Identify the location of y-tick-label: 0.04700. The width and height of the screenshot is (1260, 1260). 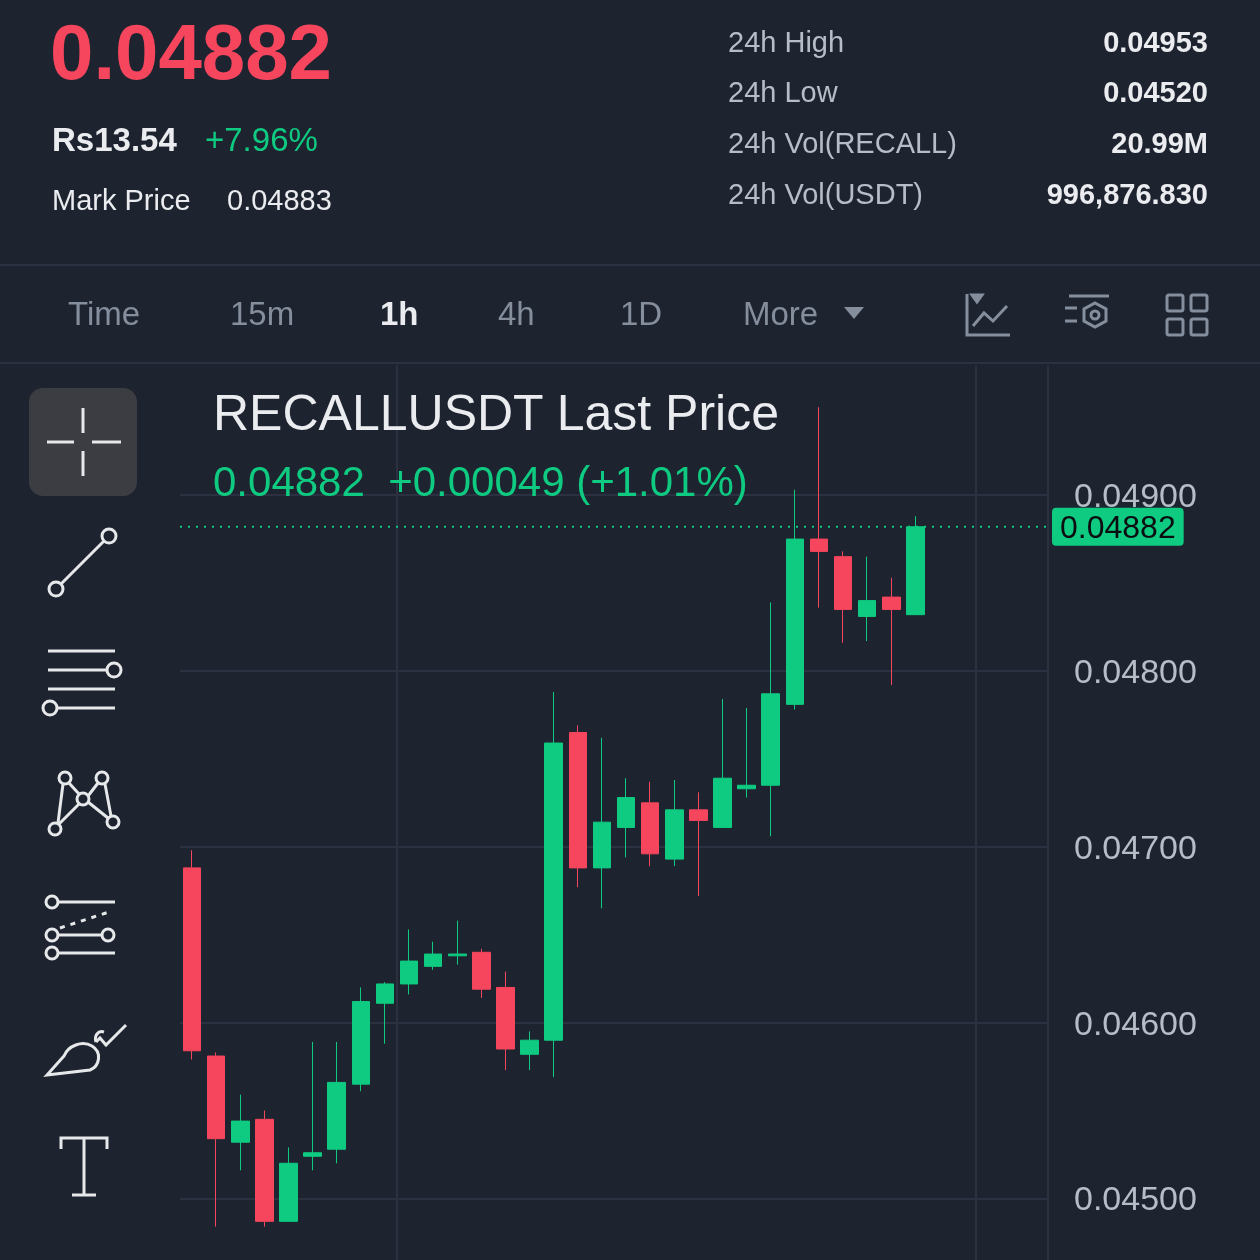
(1135, 846).